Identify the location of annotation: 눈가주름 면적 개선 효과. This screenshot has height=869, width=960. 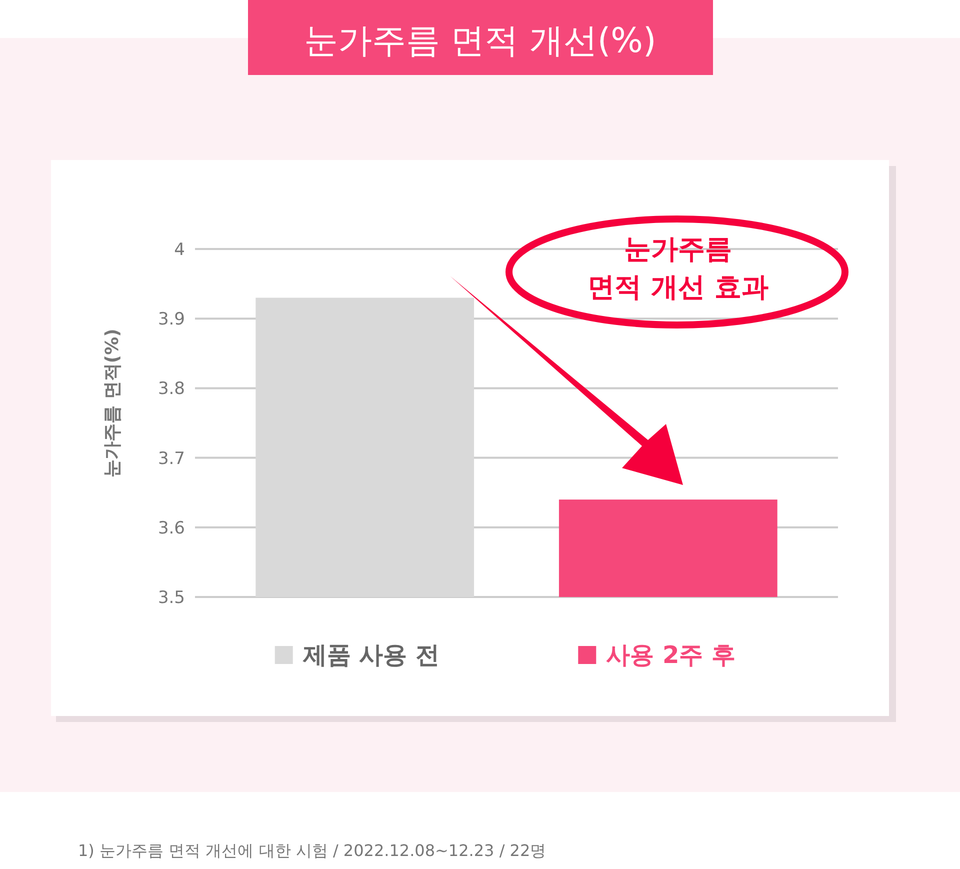
(678, 268).